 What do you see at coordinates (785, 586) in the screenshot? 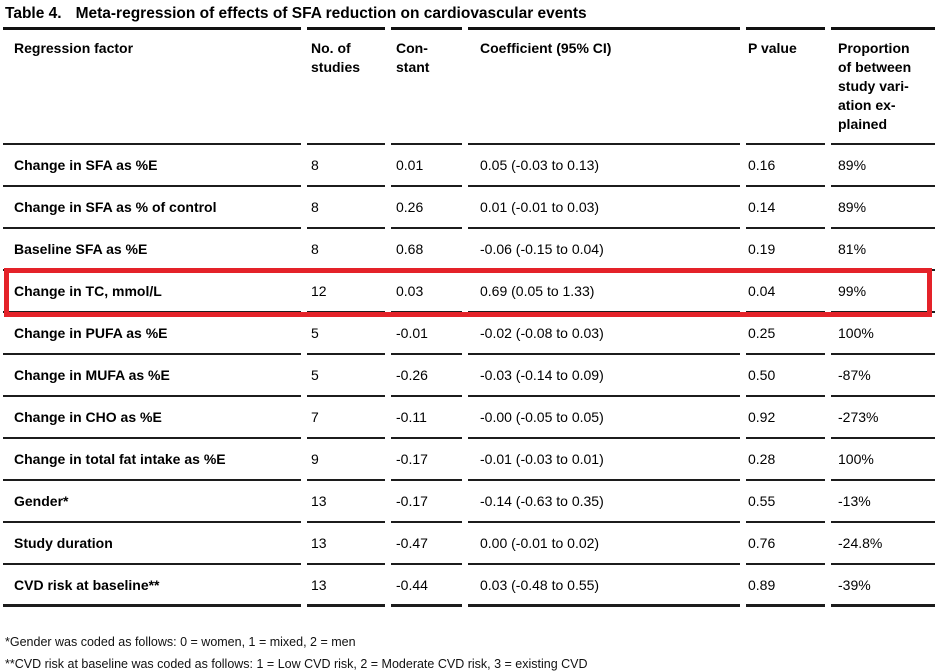
I see `p-value-cell: 0.89` at bounding box center [785, 586].